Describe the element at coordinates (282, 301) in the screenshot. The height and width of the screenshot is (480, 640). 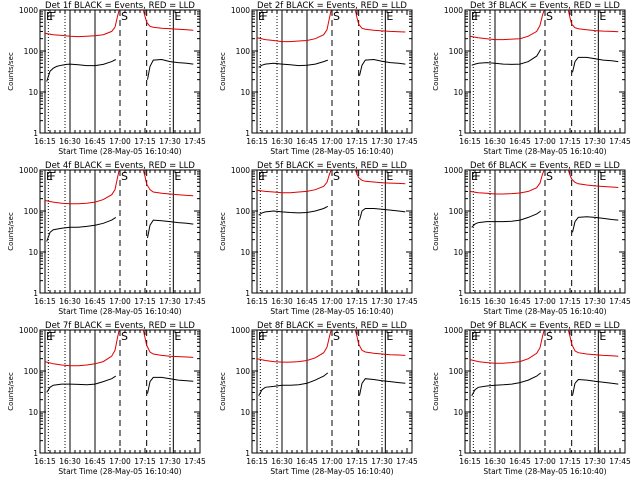
I see `x-tick-label: 16:30` at that location.